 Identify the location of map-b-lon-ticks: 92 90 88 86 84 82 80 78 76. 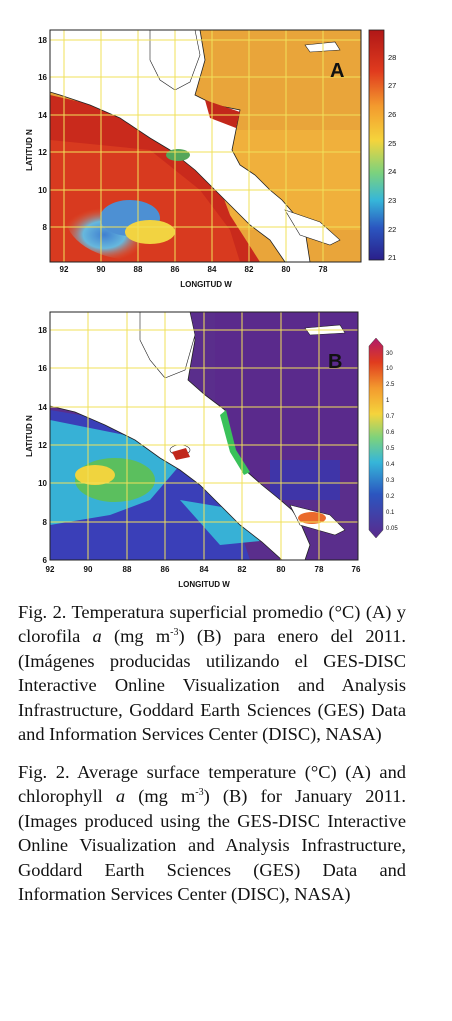
(203, 569).